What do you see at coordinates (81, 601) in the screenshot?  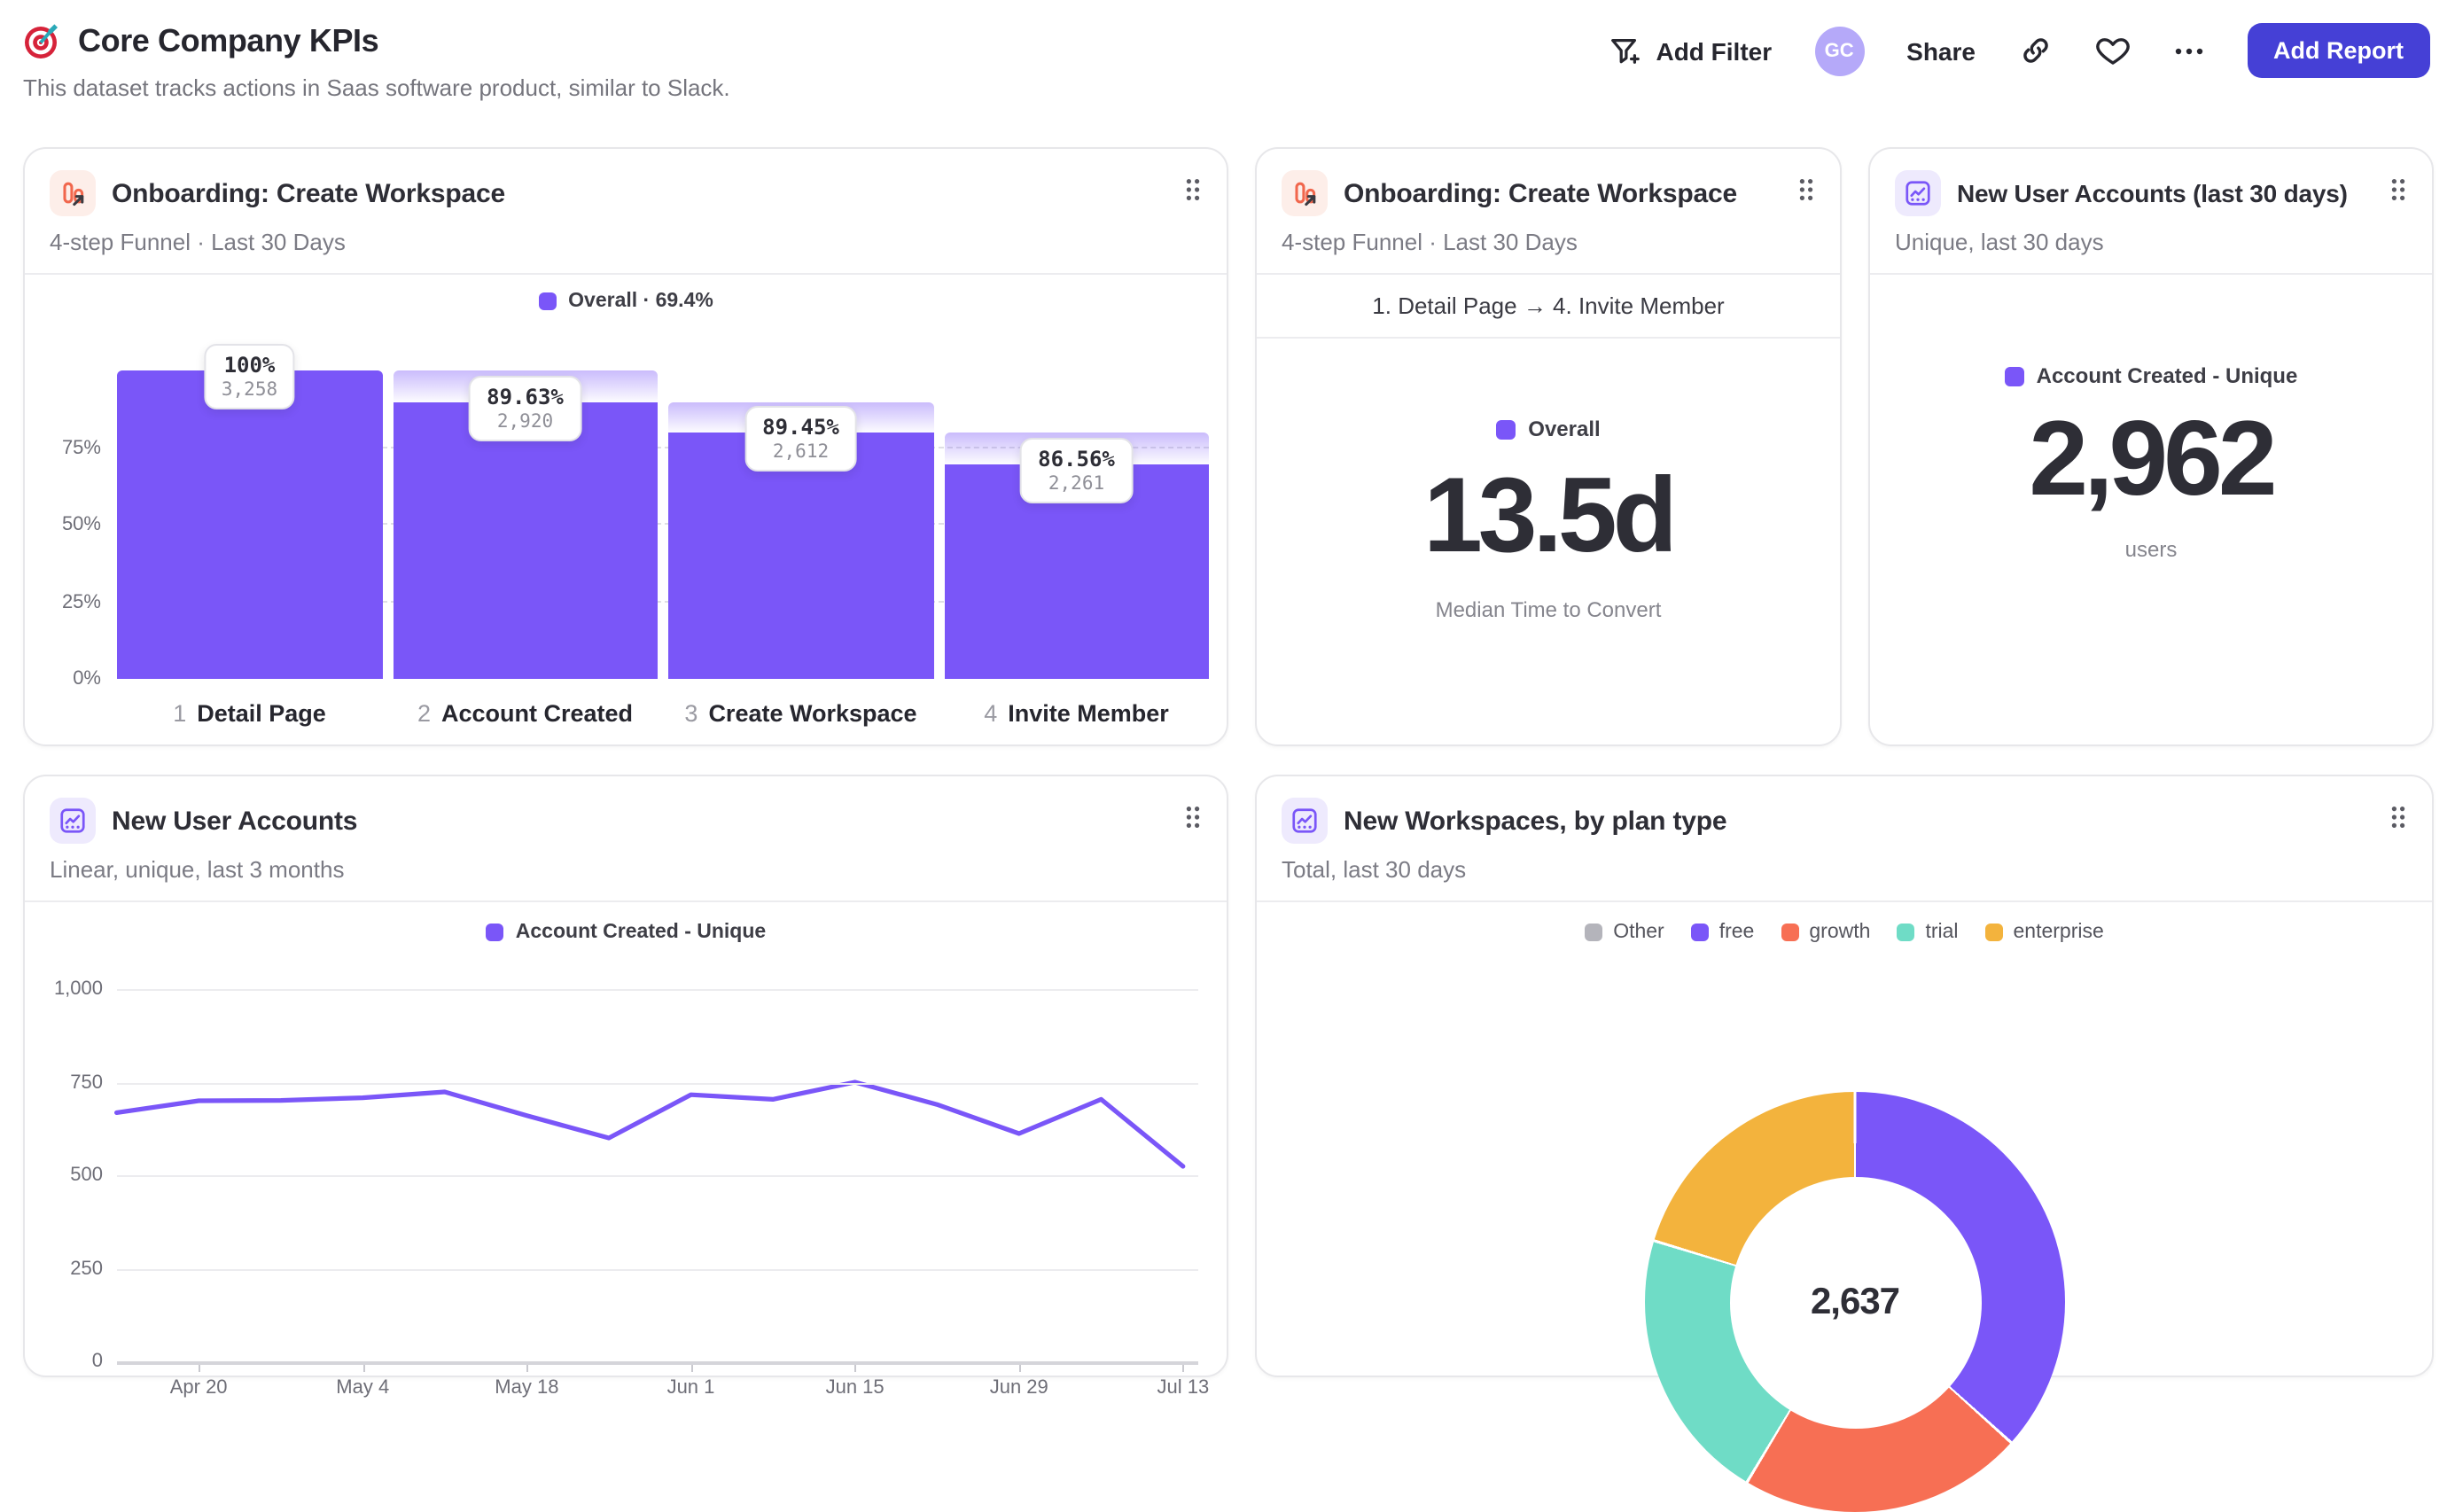 I see `funnel-y-tick: 25%` at bounding box center [81, 601].